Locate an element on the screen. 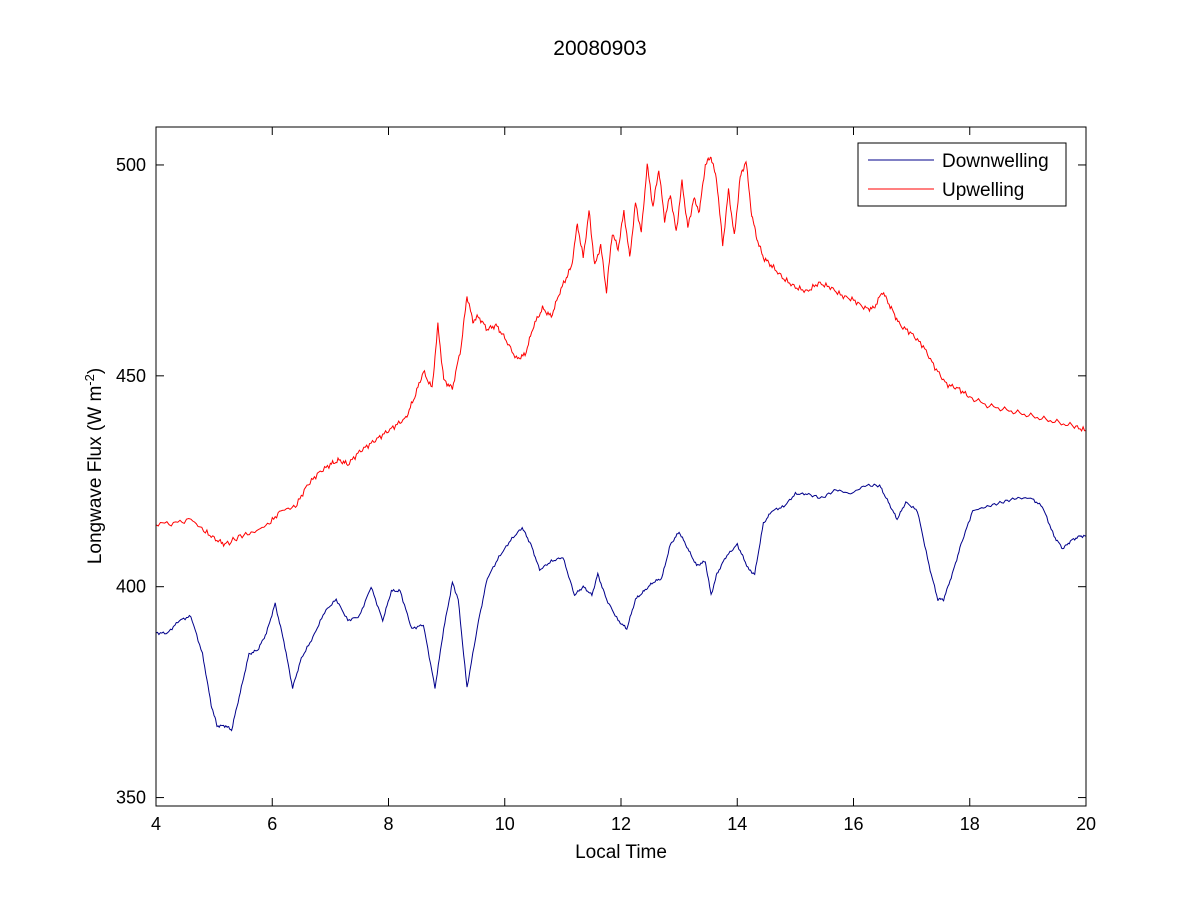 This screenshot has height=900, width=1200. x-tick-label: 14 is located at coordinates (737, 824).